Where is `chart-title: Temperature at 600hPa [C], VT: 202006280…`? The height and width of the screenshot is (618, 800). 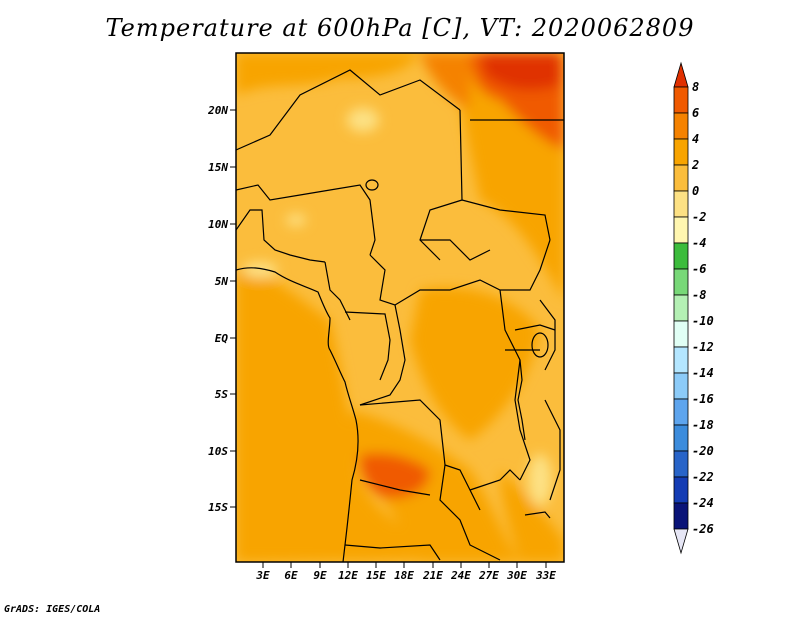
chart-title: Temperature at 600hPa [C], VT: 202006280… is located at coordinates (400, 28).